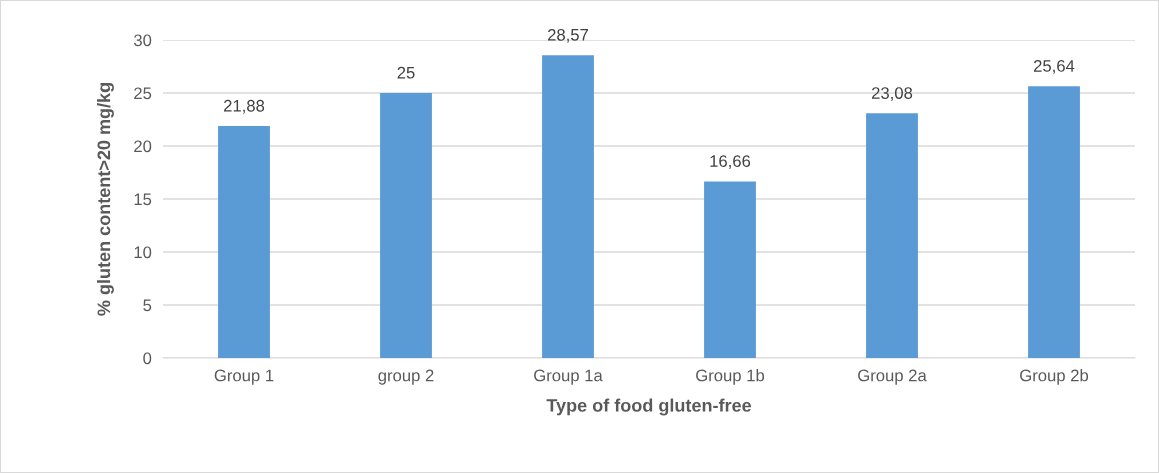 This screenshot has height=473, width=1159. What do you see at coordinates (143, 199) in the screenshot?
I see `y-tick-label: 15` at bounding box center [143, 199].